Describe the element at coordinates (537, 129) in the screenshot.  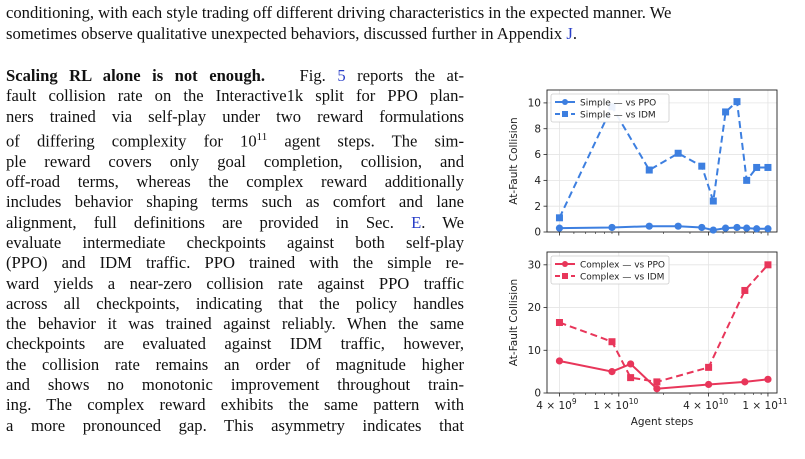
I see `y-tick-label: 8` at that location.